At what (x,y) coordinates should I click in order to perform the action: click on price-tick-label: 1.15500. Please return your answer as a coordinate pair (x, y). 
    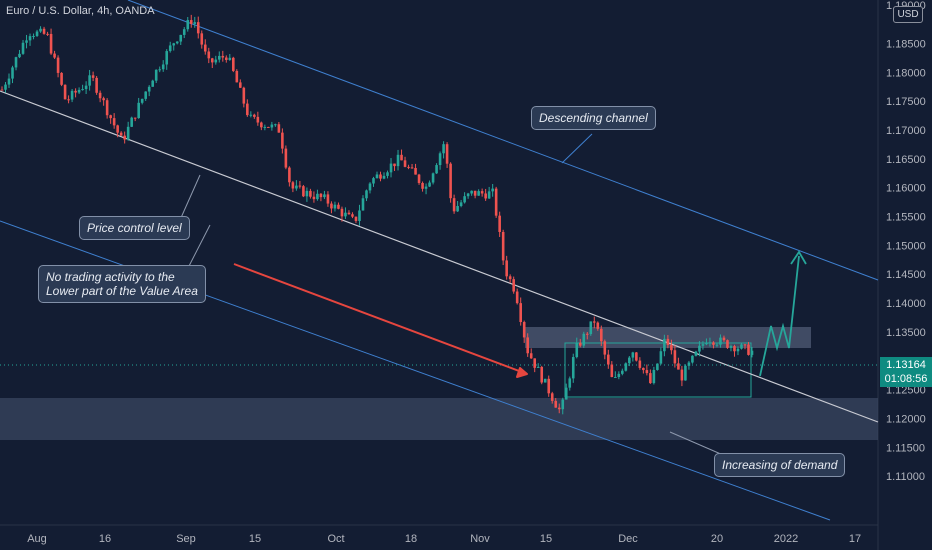
    Looking at the image, I should click on (906, 218).